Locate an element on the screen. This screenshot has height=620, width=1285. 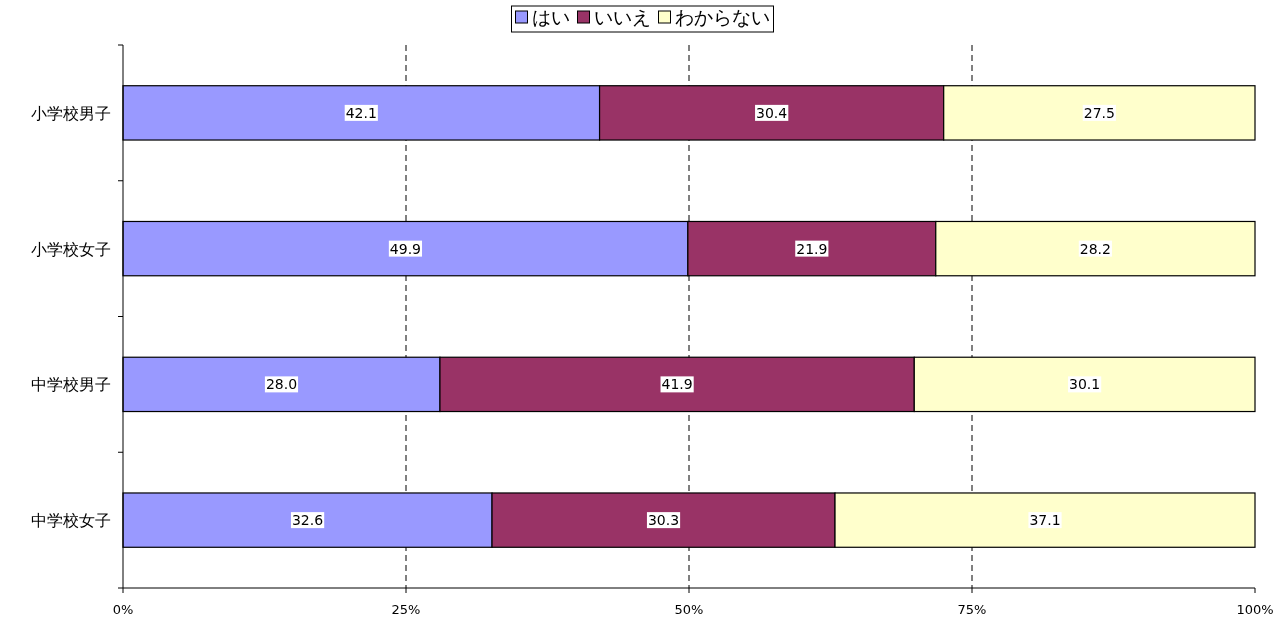
data-label: 42.1 is located at coordinates (361, 112).